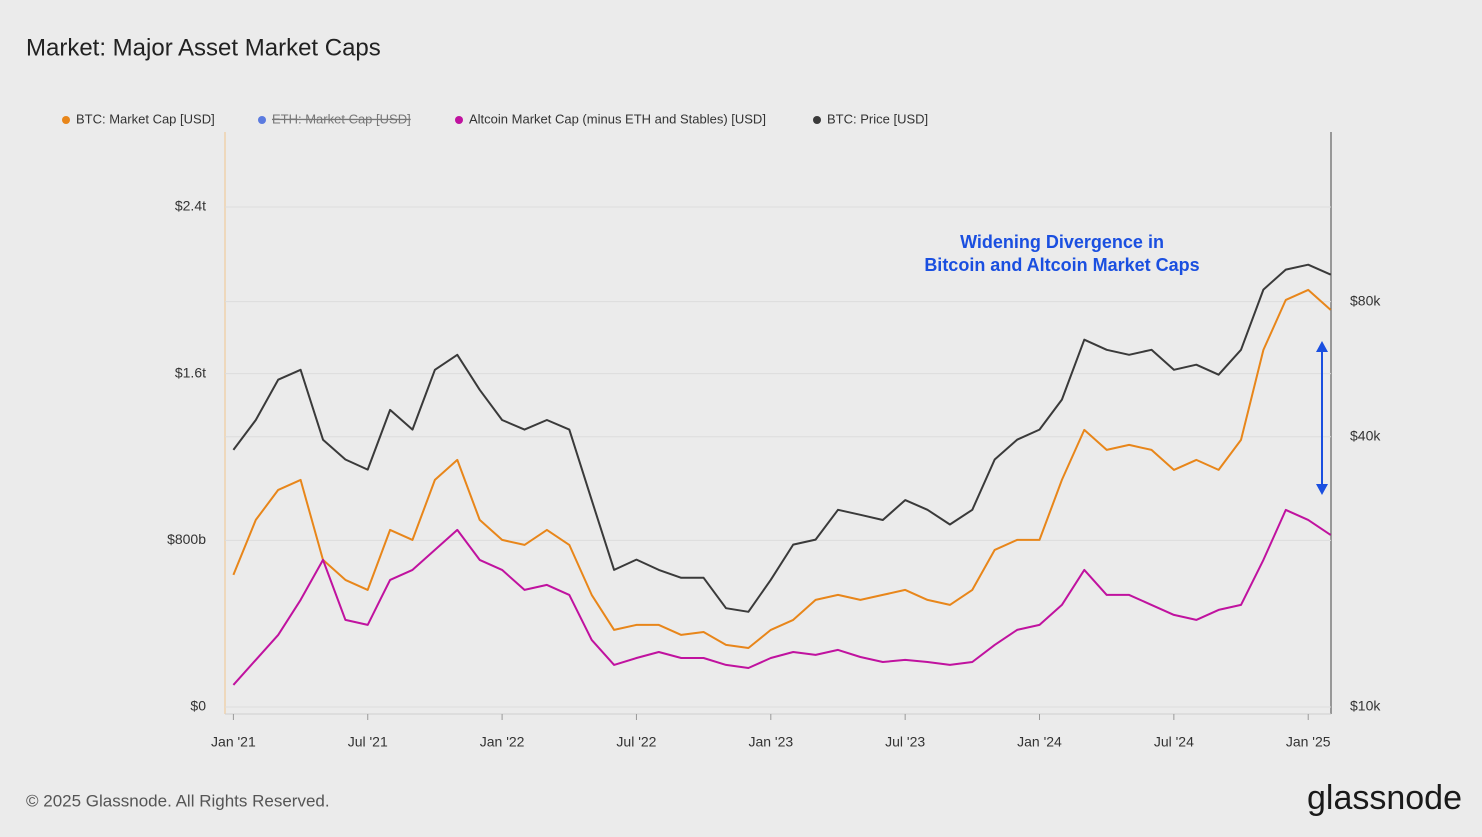 The image size is (1482, 837). I want to click on chart-title: Market: Major Asset Market Caps, so click(203, 47).